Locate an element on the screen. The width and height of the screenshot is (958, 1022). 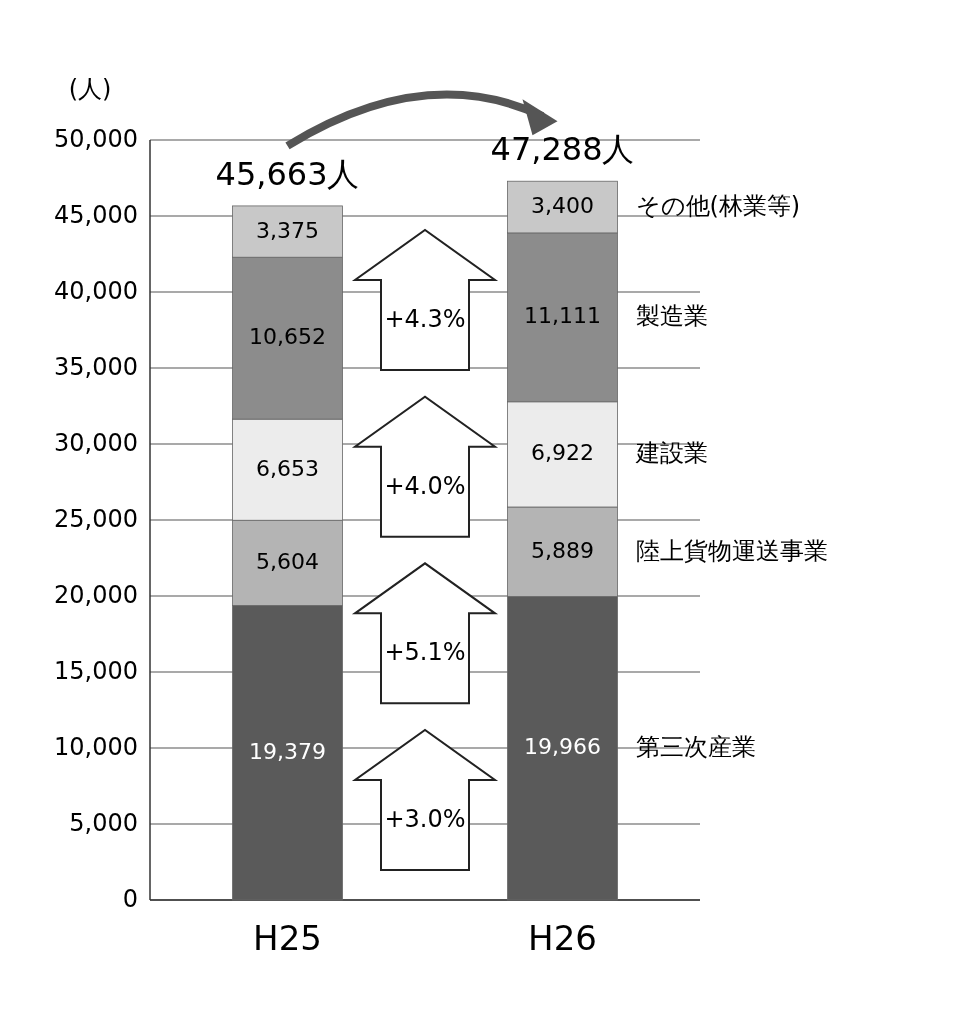
y-tick-label: 40,000 is located at coordinates (96, 291).